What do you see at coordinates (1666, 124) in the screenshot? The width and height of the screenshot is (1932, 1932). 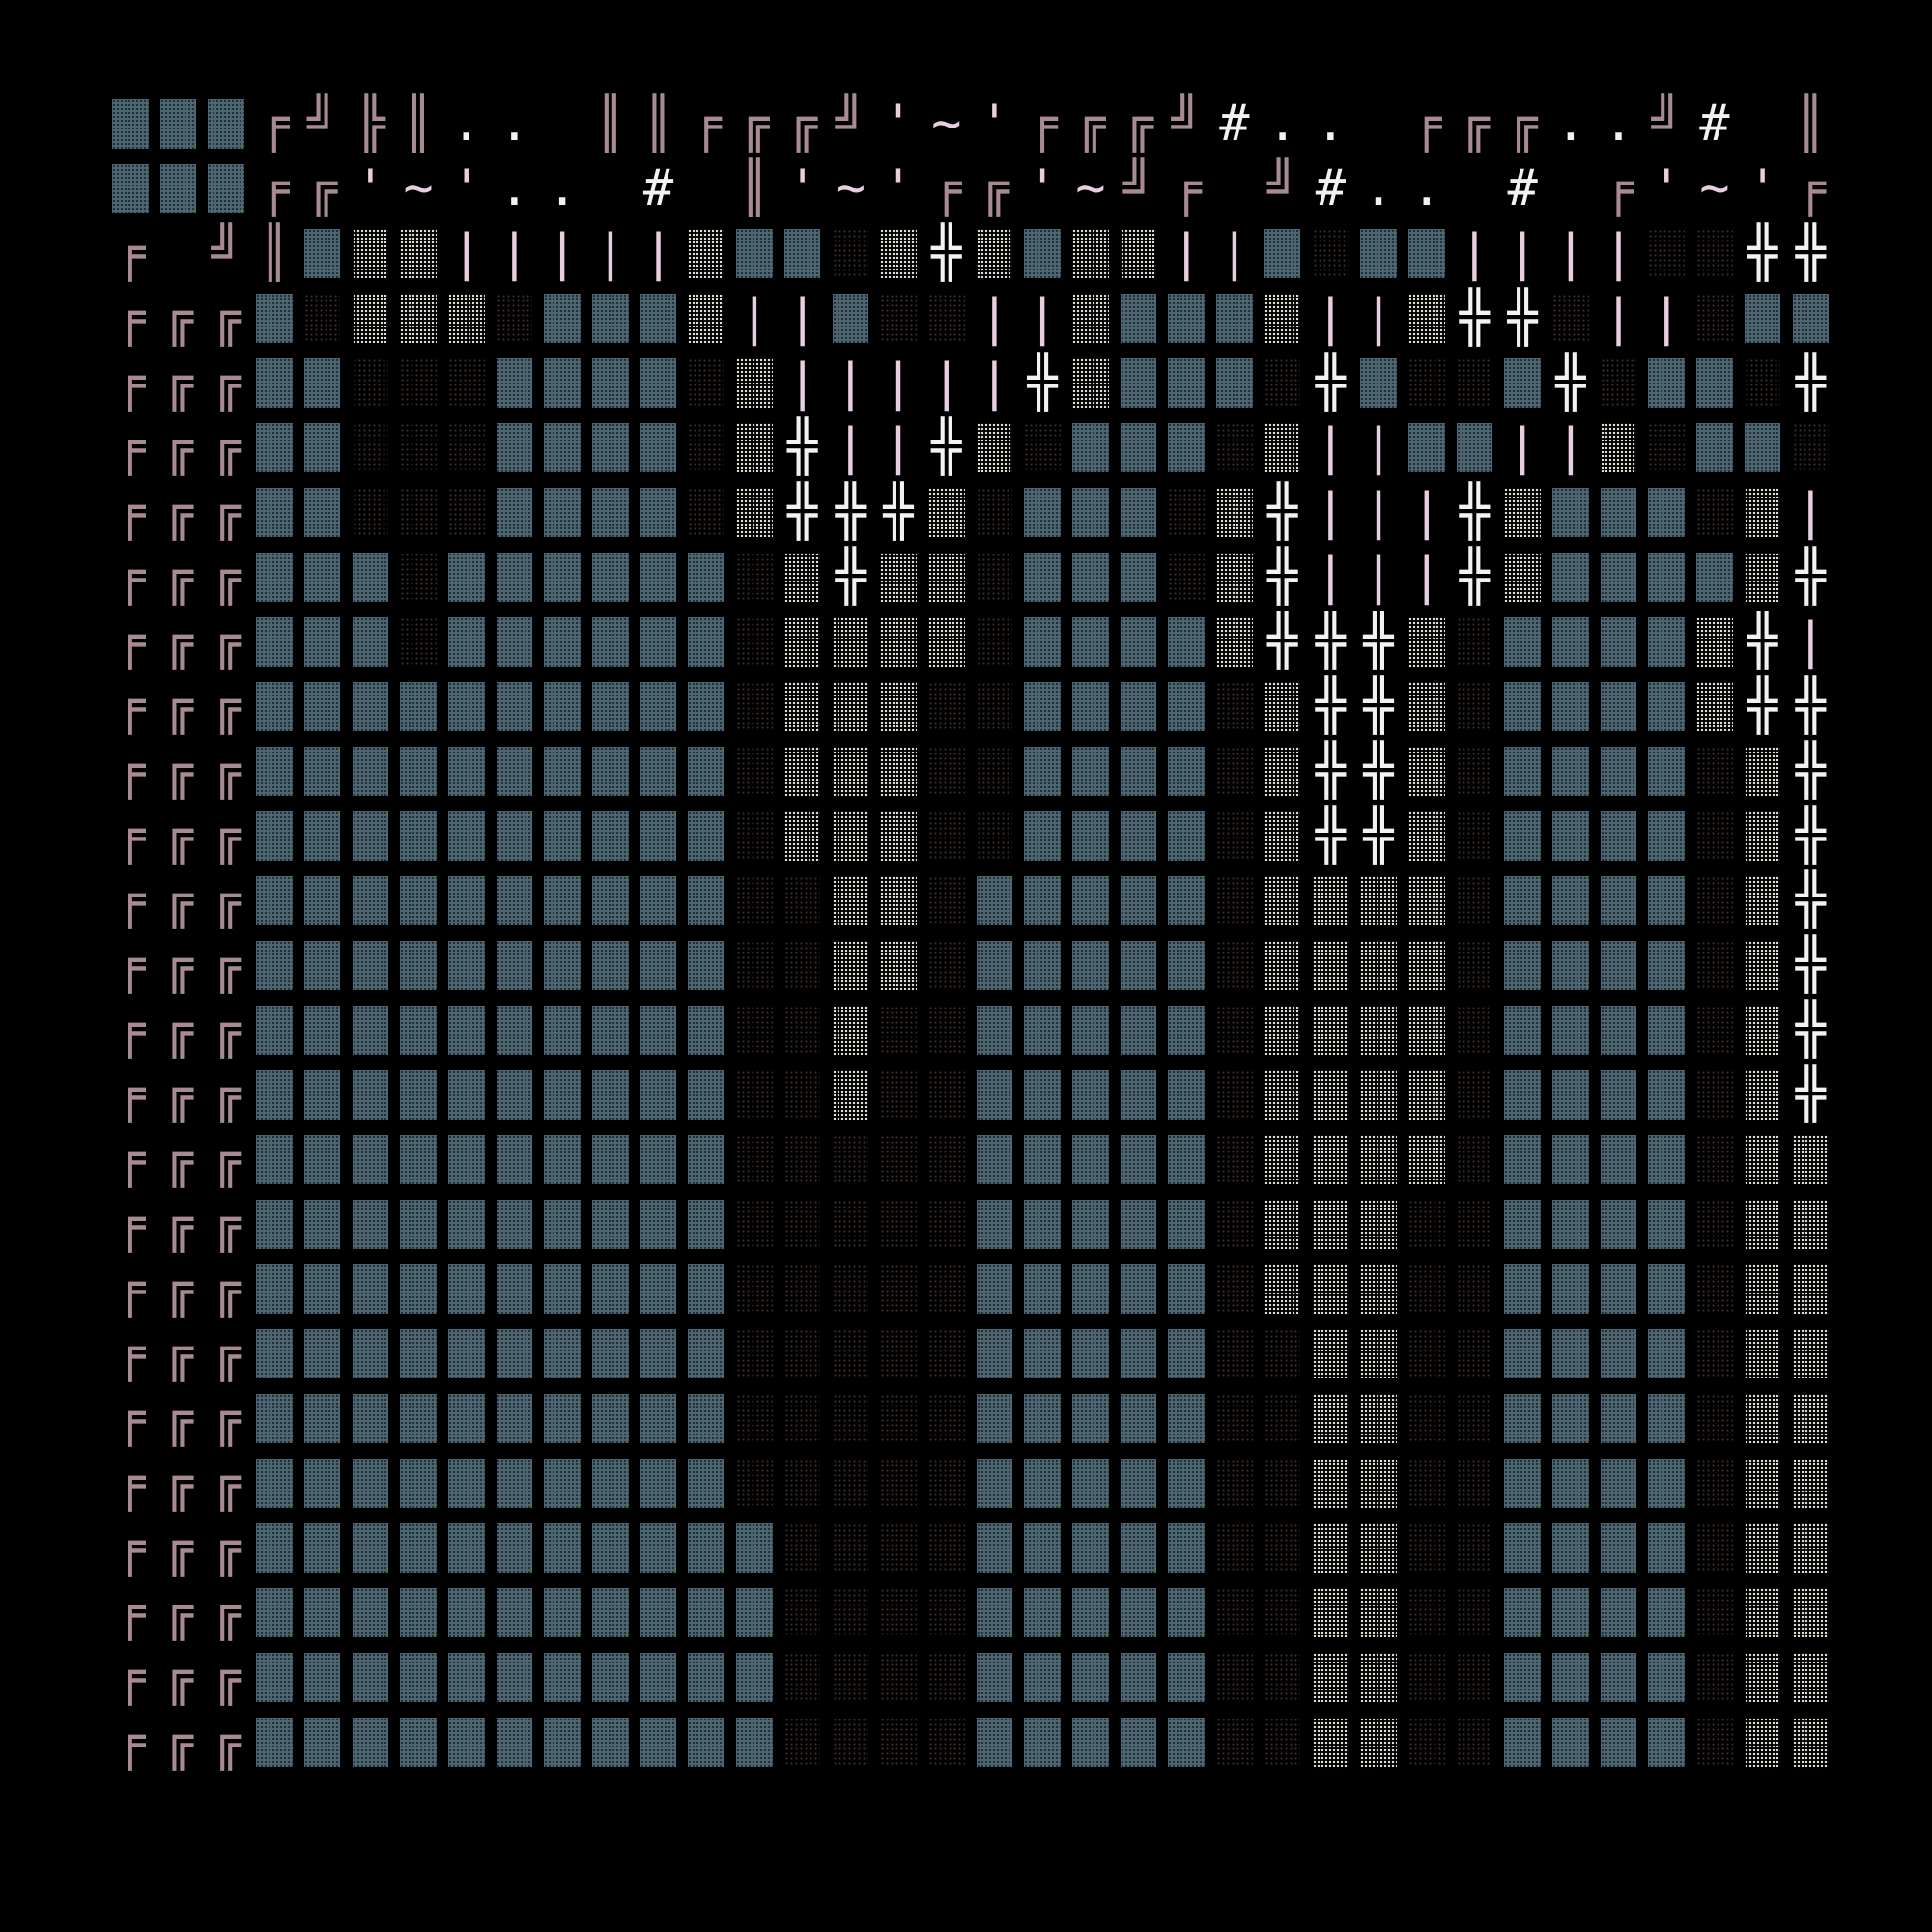 I see `glyph-cell: ╝` at bounding box center [1666, 124].